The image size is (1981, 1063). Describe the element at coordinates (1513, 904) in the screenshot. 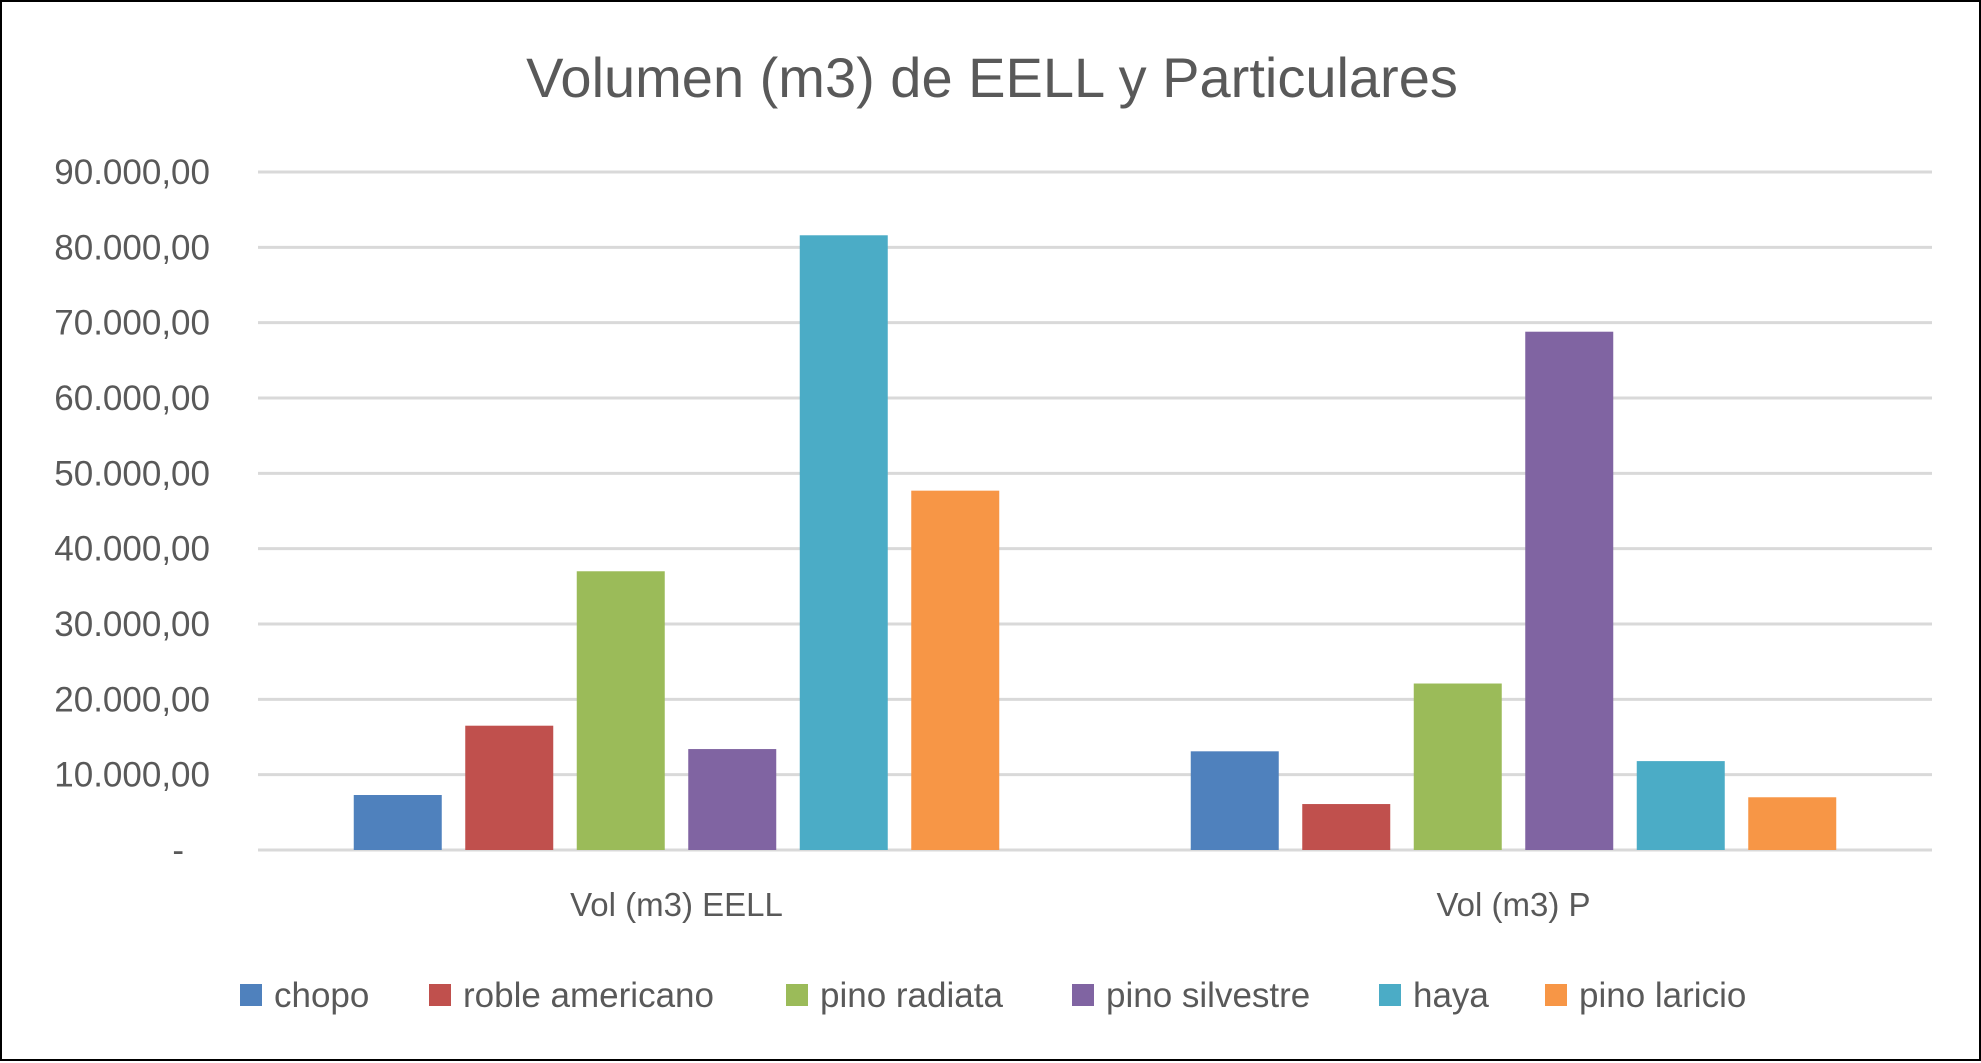

I see `x-category-label: Vol (m3) P` at that location.